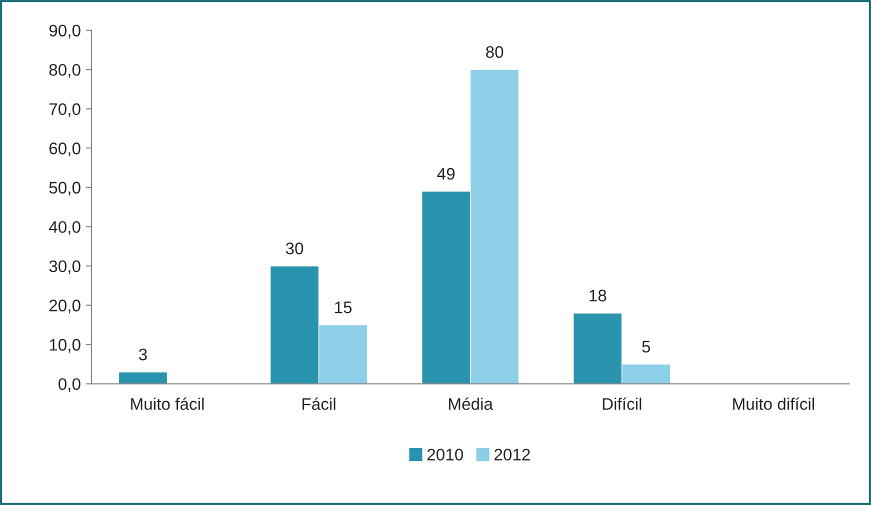  What do you see at coordinates (64, 228) in the screenshot?
I see `y-tick-label: 40,0` at bounding box center [64, 228].